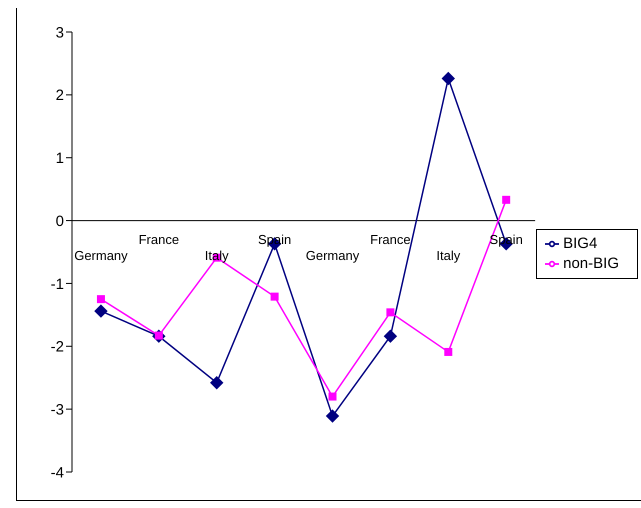  I want to click on y-tick-label: -2, so click(57, 347).